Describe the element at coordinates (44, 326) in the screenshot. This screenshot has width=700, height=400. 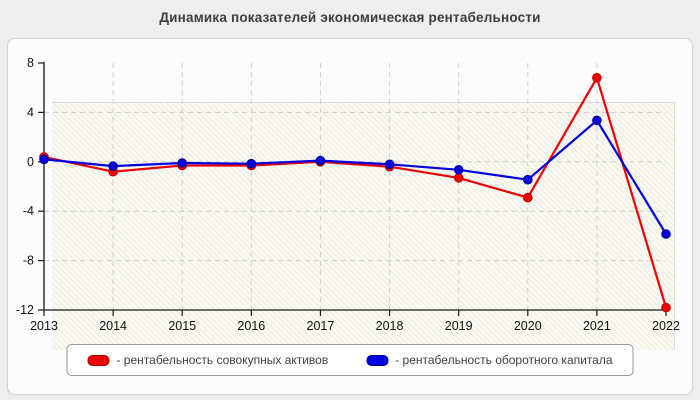
I see `x-tick-label-2013: 2013` at that location.